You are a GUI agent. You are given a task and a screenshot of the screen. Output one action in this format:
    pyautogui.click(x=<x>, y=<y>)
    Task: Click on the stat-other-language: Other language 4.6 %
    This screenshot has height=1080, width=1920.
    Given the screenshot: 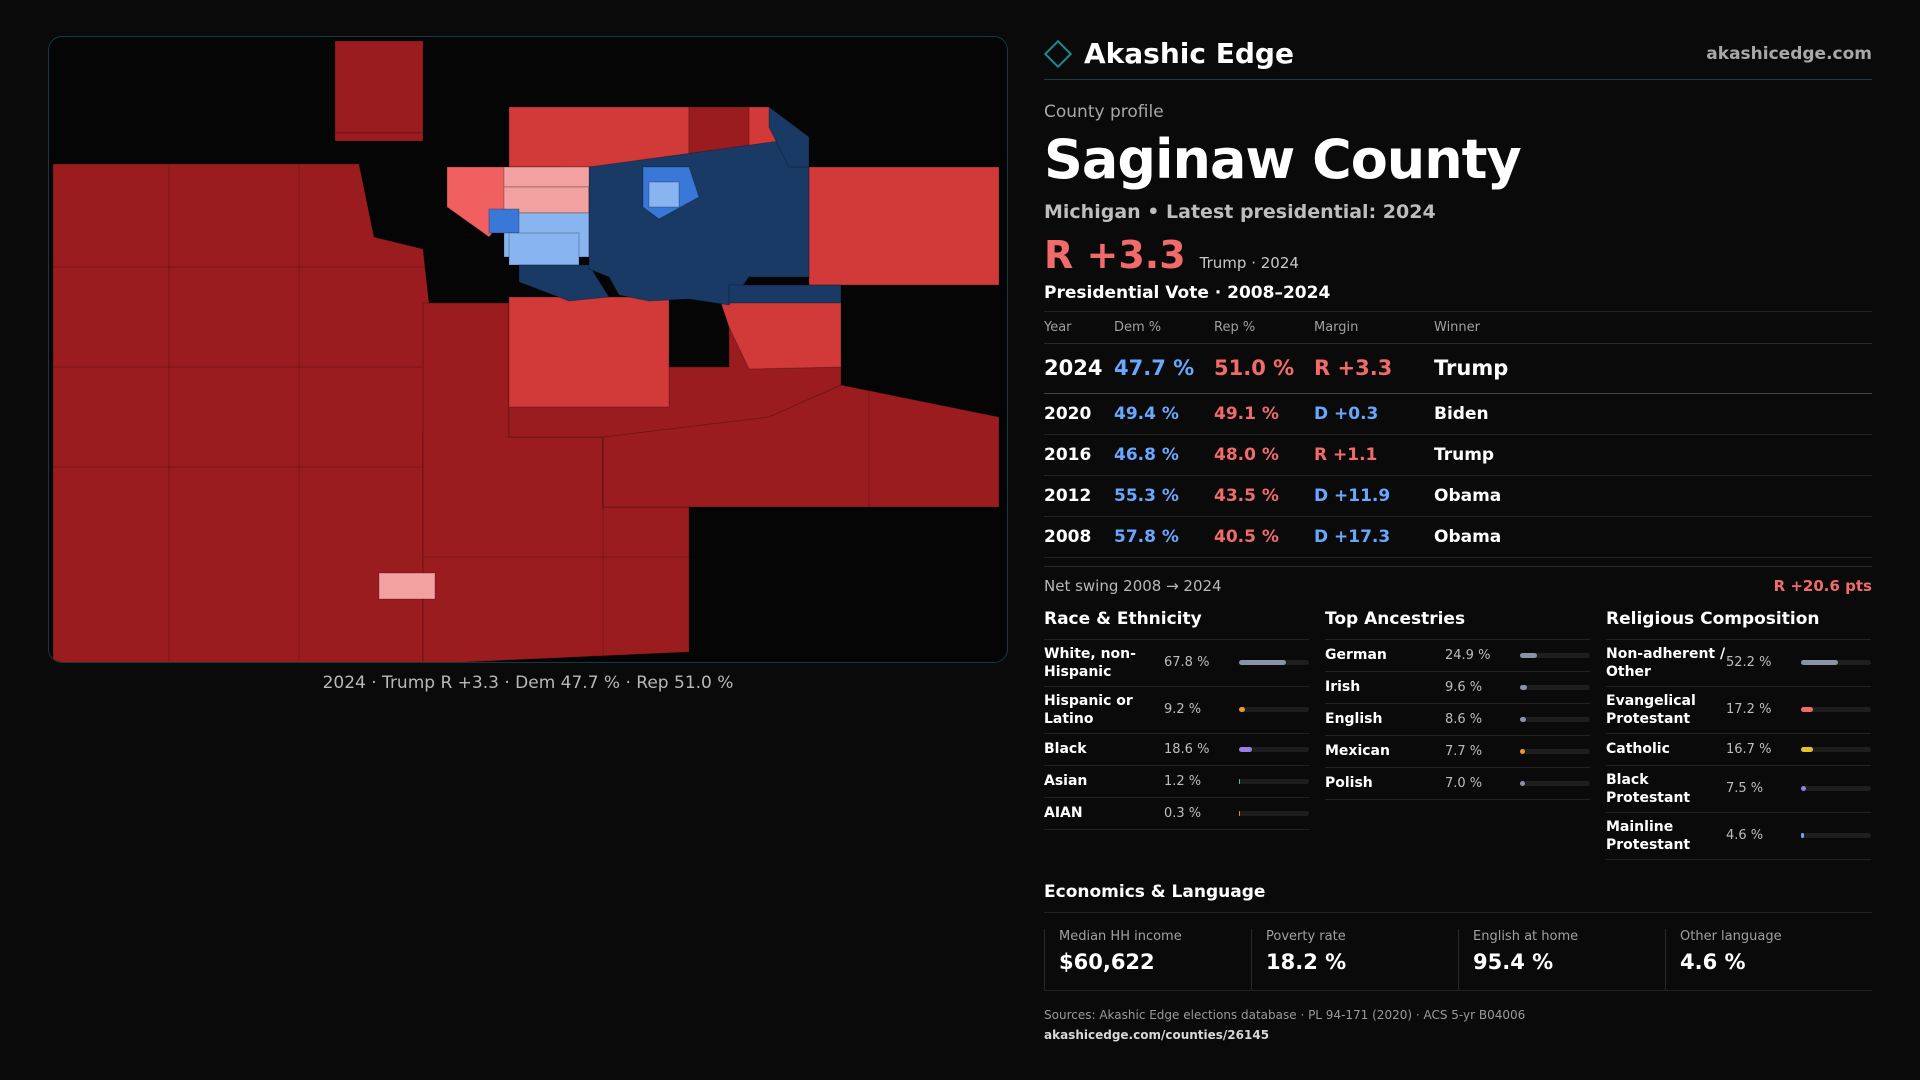 What is the action you would take?
    pyautogui.click(x=1768, y=959)
    